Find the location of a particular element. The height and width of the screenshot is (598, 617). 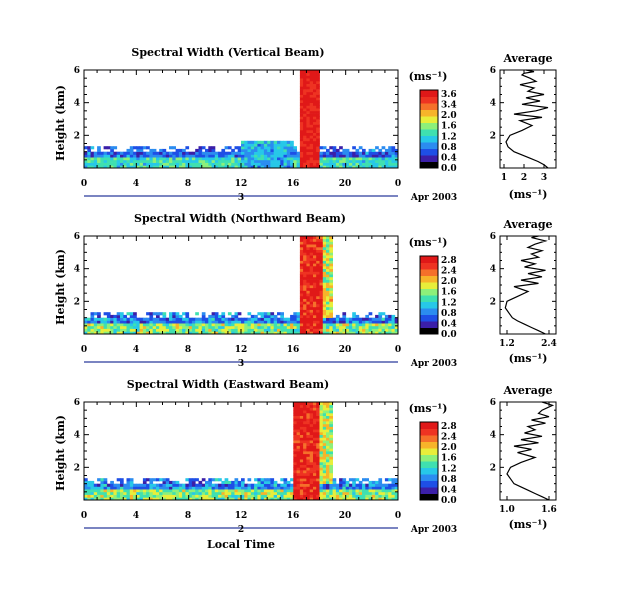

colorbar-swatch is located at coordinates (429, 119).